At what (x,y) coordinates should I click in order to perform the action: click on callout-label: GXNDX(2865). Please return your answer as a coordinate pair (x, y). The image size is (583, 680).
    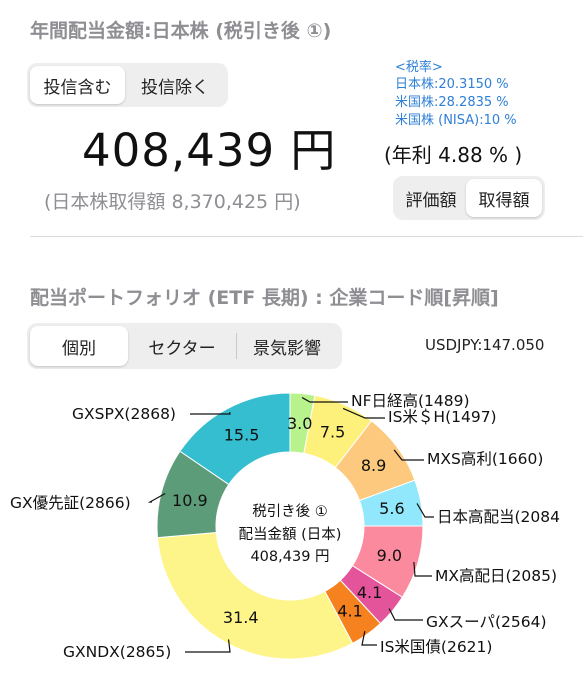
    Looking at the image, I should click on (117, 652).